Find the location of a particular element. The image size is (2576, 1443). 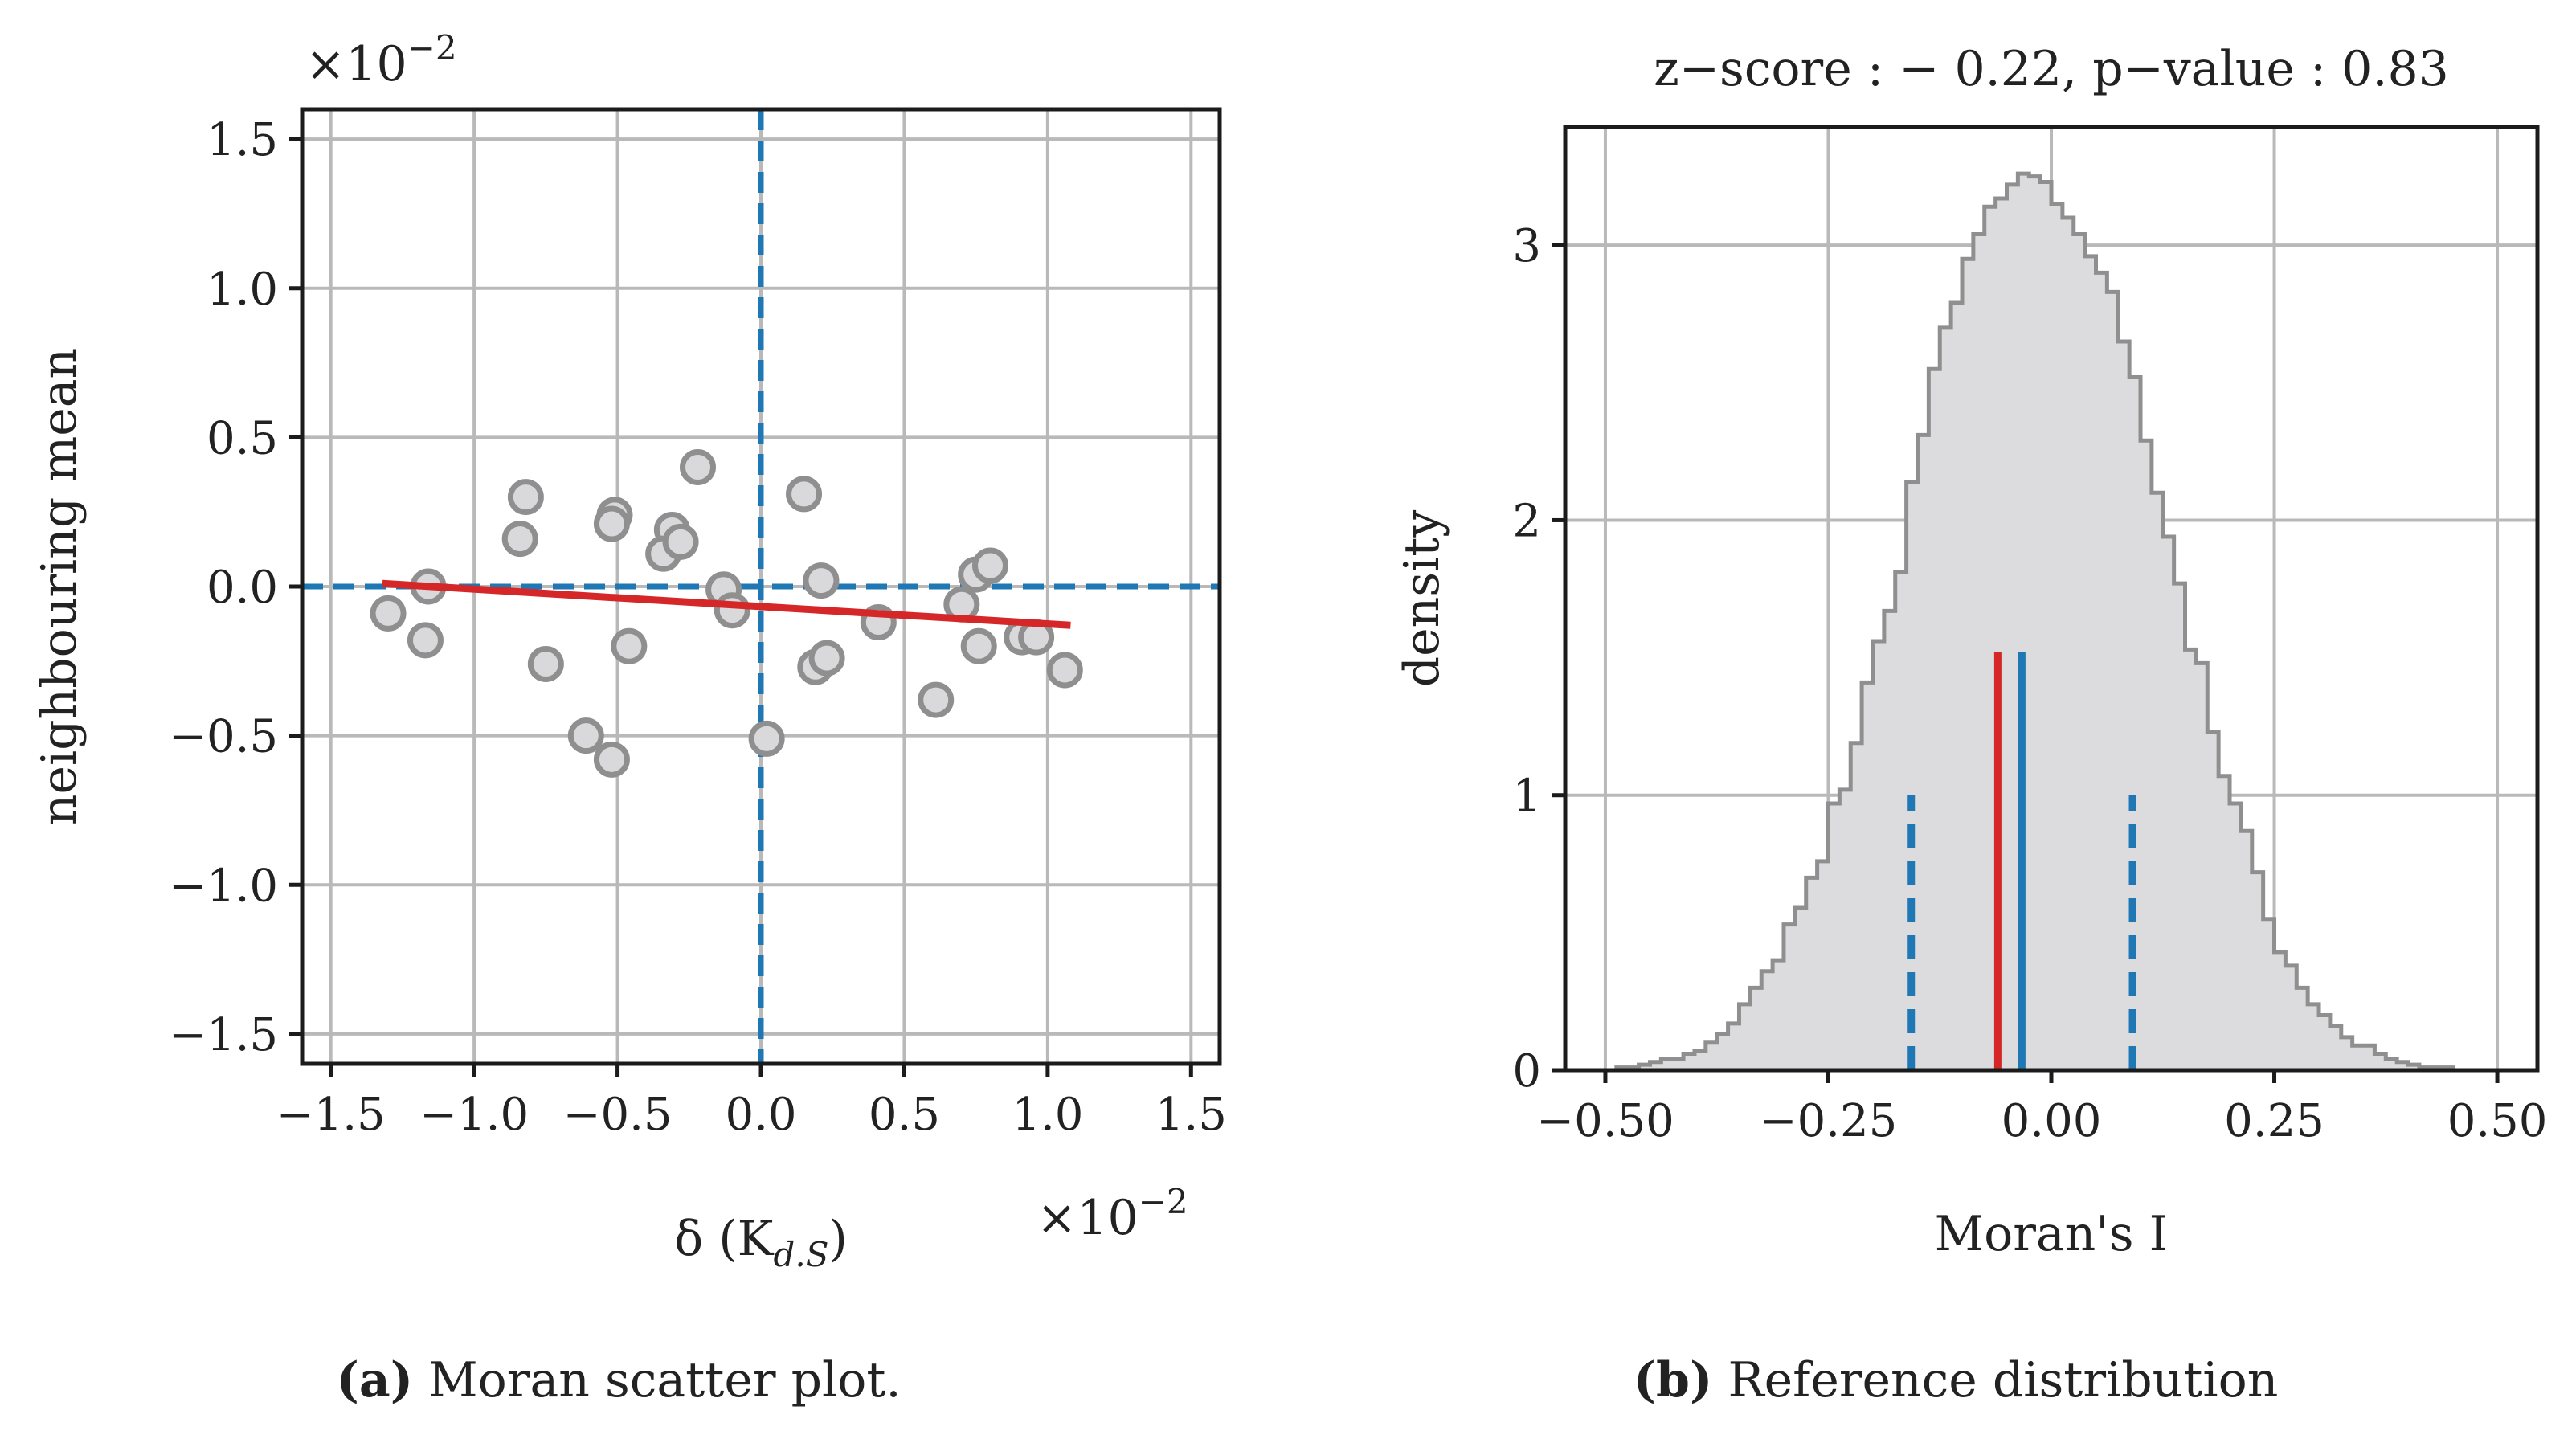

panel-b-y-tick-label: 0 is located at coordinates (1526, 1072).